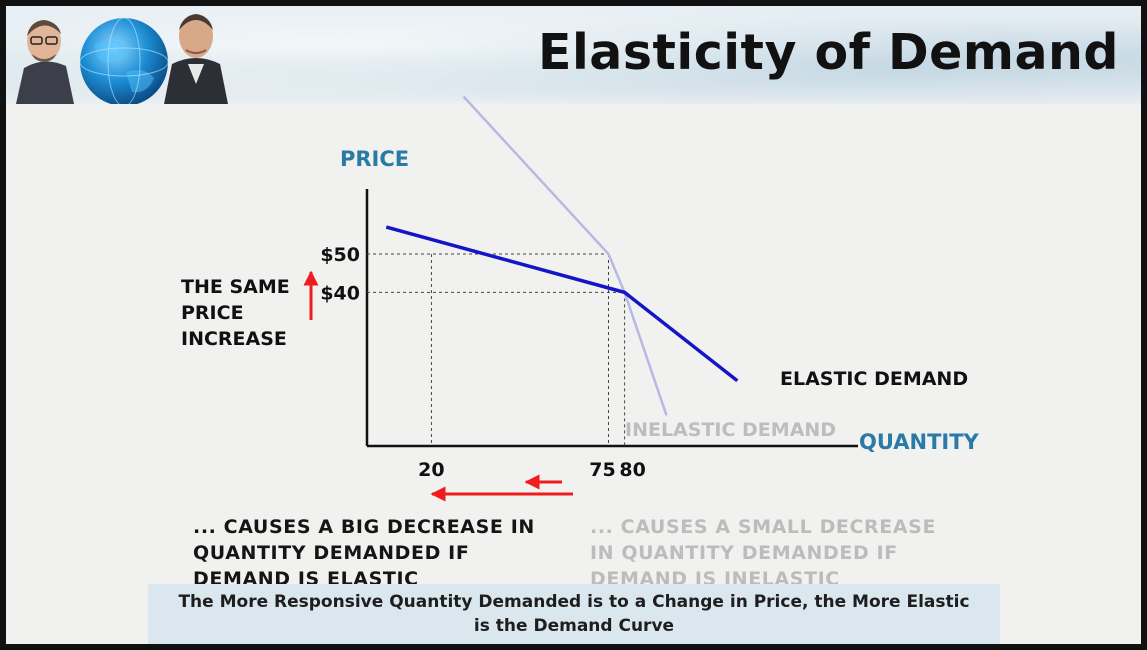 The width and height of the screenshot is (1147, 650). What do you see at coordinates (562, 304) in the screenshot?
I see `series-elastic-demand` at bounding box center [562, 304].